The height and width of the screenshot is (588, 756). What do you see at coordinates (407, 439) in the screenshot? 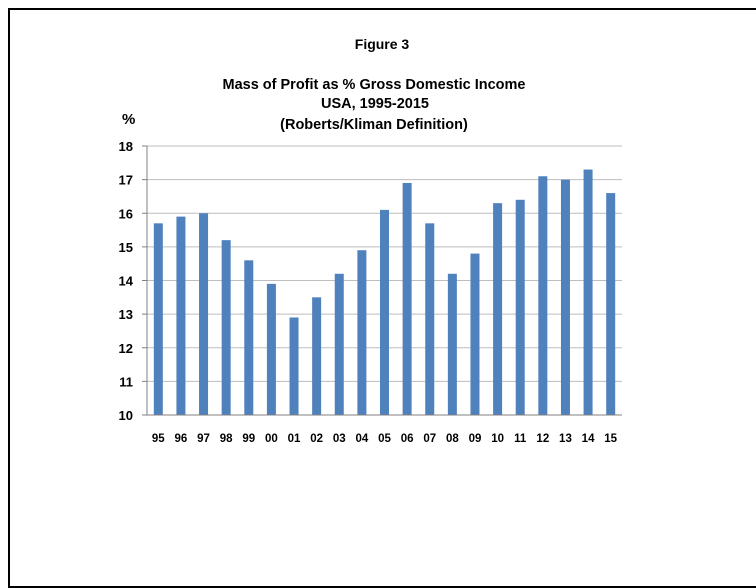
I see `x-tick-label: 06` at bounding box center [407, 439].